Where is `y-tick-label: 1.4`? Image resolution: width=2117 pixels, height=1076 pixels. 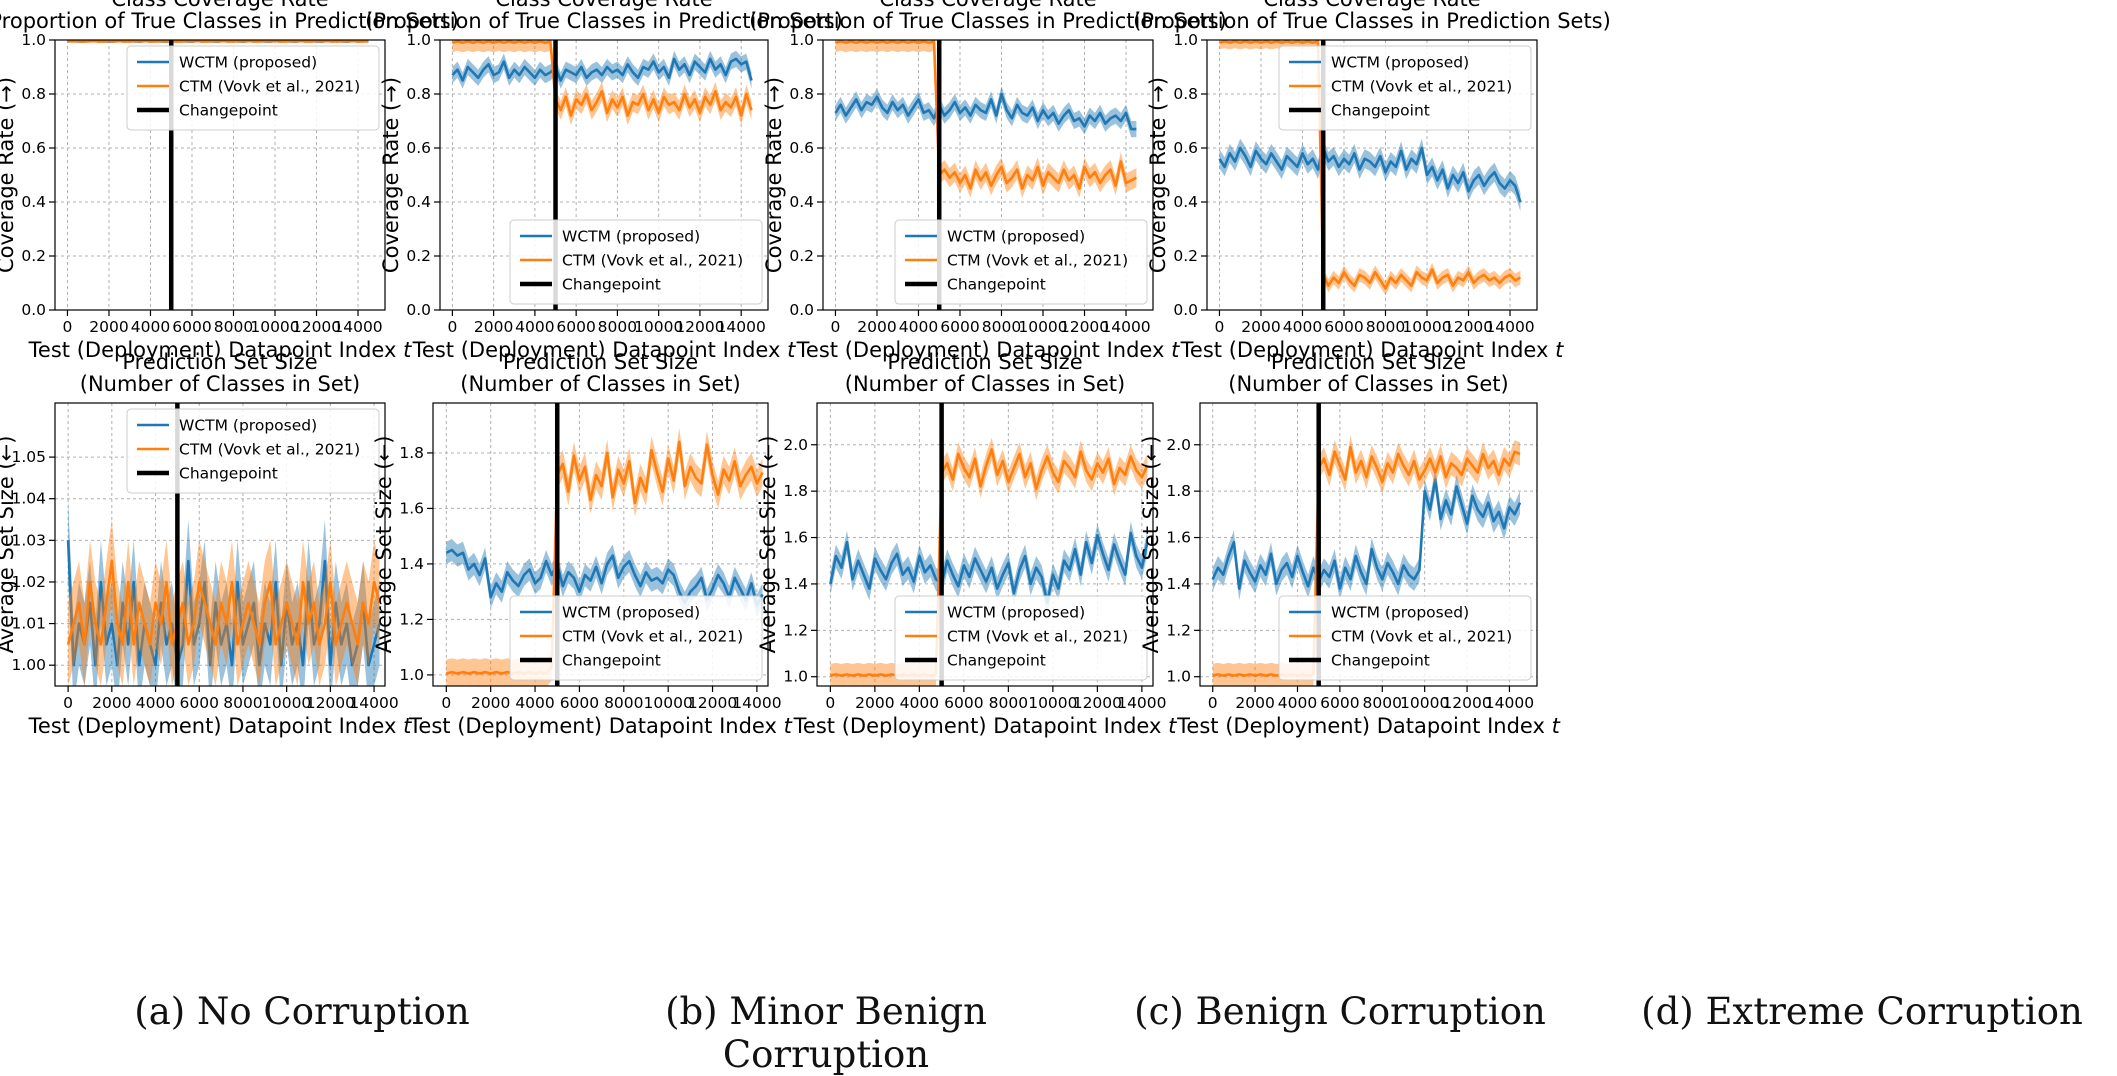
y-tick-label: 1.4 is located at coordinates (1178, 584).